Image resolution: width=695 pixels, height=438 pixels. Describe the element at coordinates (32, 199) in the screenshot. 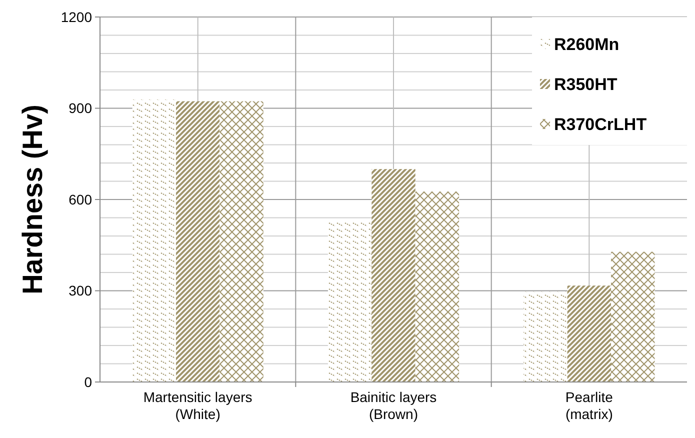

I see `y-axis-title: Hardness (Hv)` at that location.